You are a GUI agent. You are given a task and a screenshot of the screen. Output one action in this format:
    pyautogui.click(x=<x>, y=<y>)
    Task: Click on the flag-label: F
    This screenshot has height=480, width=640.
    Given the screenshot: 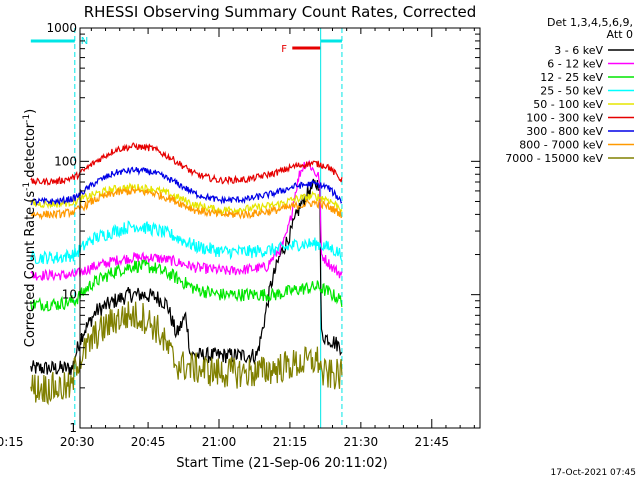 What is the action you would take?
    pyautogui.click(x=284, y=49)
    